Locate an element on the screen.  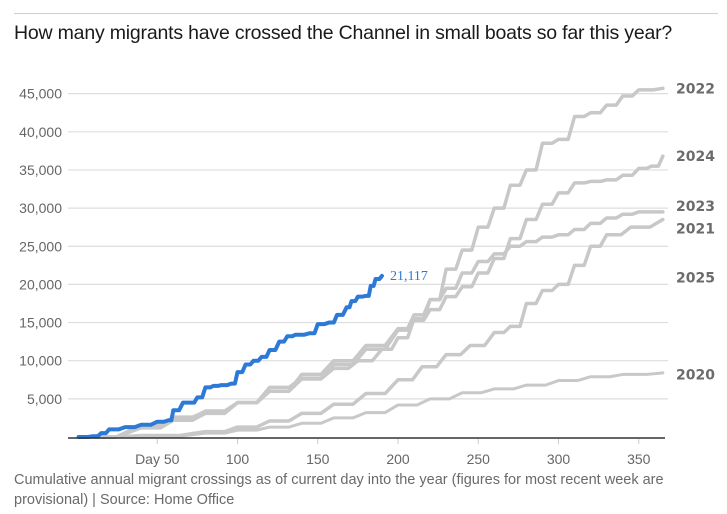
x-axis: Day 50 100 150 200 250 300 350 is located at coordinates (366, 452).